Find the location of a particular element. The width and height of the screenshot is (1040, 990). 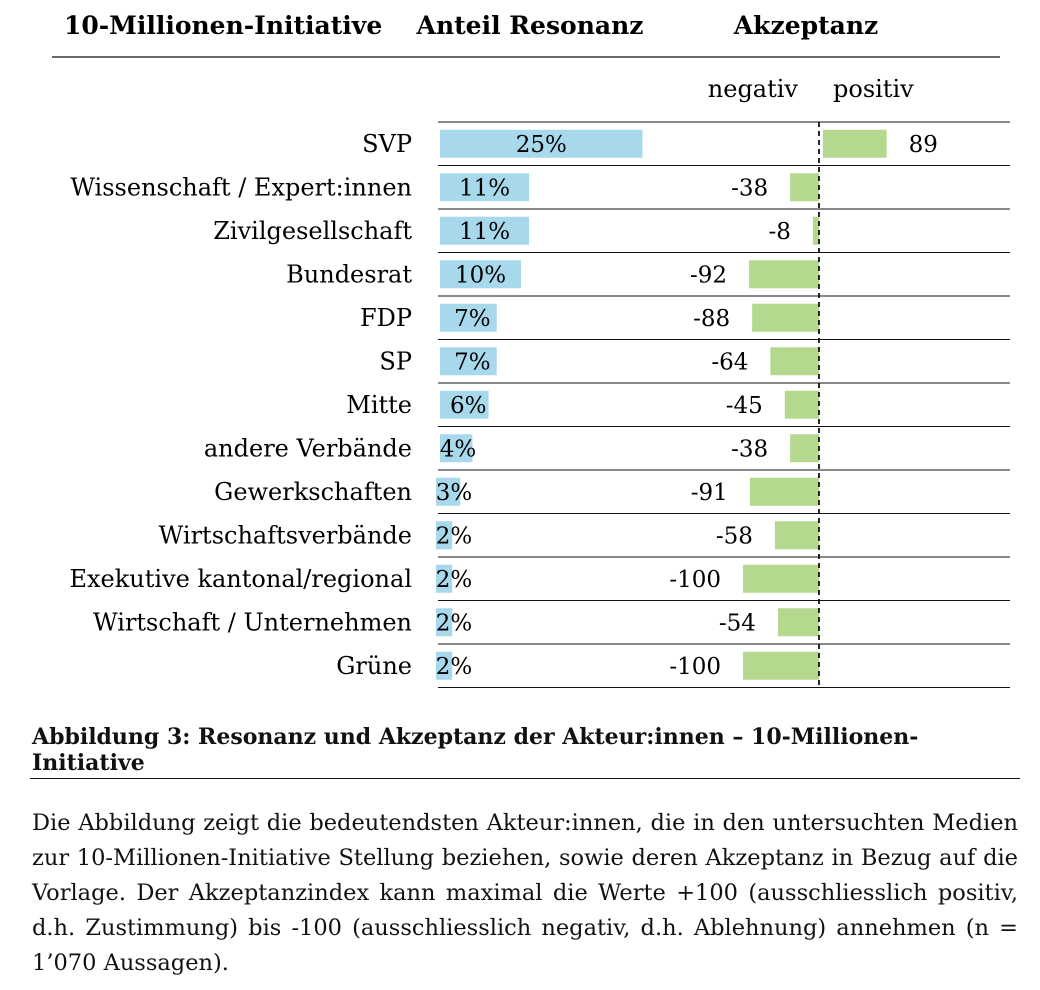

category-label: SVP is located at coordinates (387, 144).